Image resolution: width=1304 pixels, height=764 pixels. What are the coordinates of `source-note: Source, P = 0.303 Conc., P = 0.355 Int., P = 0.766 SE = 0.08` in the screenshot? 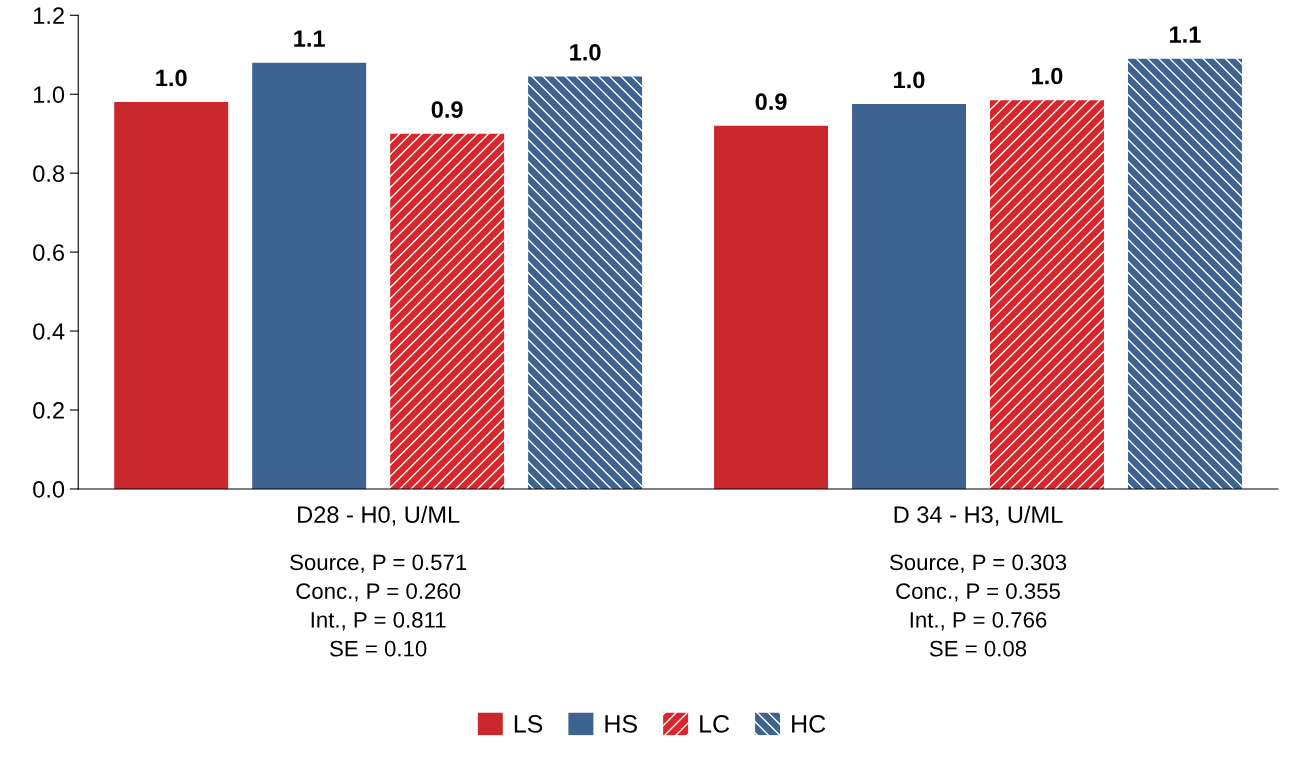 It's located at (978, 605).